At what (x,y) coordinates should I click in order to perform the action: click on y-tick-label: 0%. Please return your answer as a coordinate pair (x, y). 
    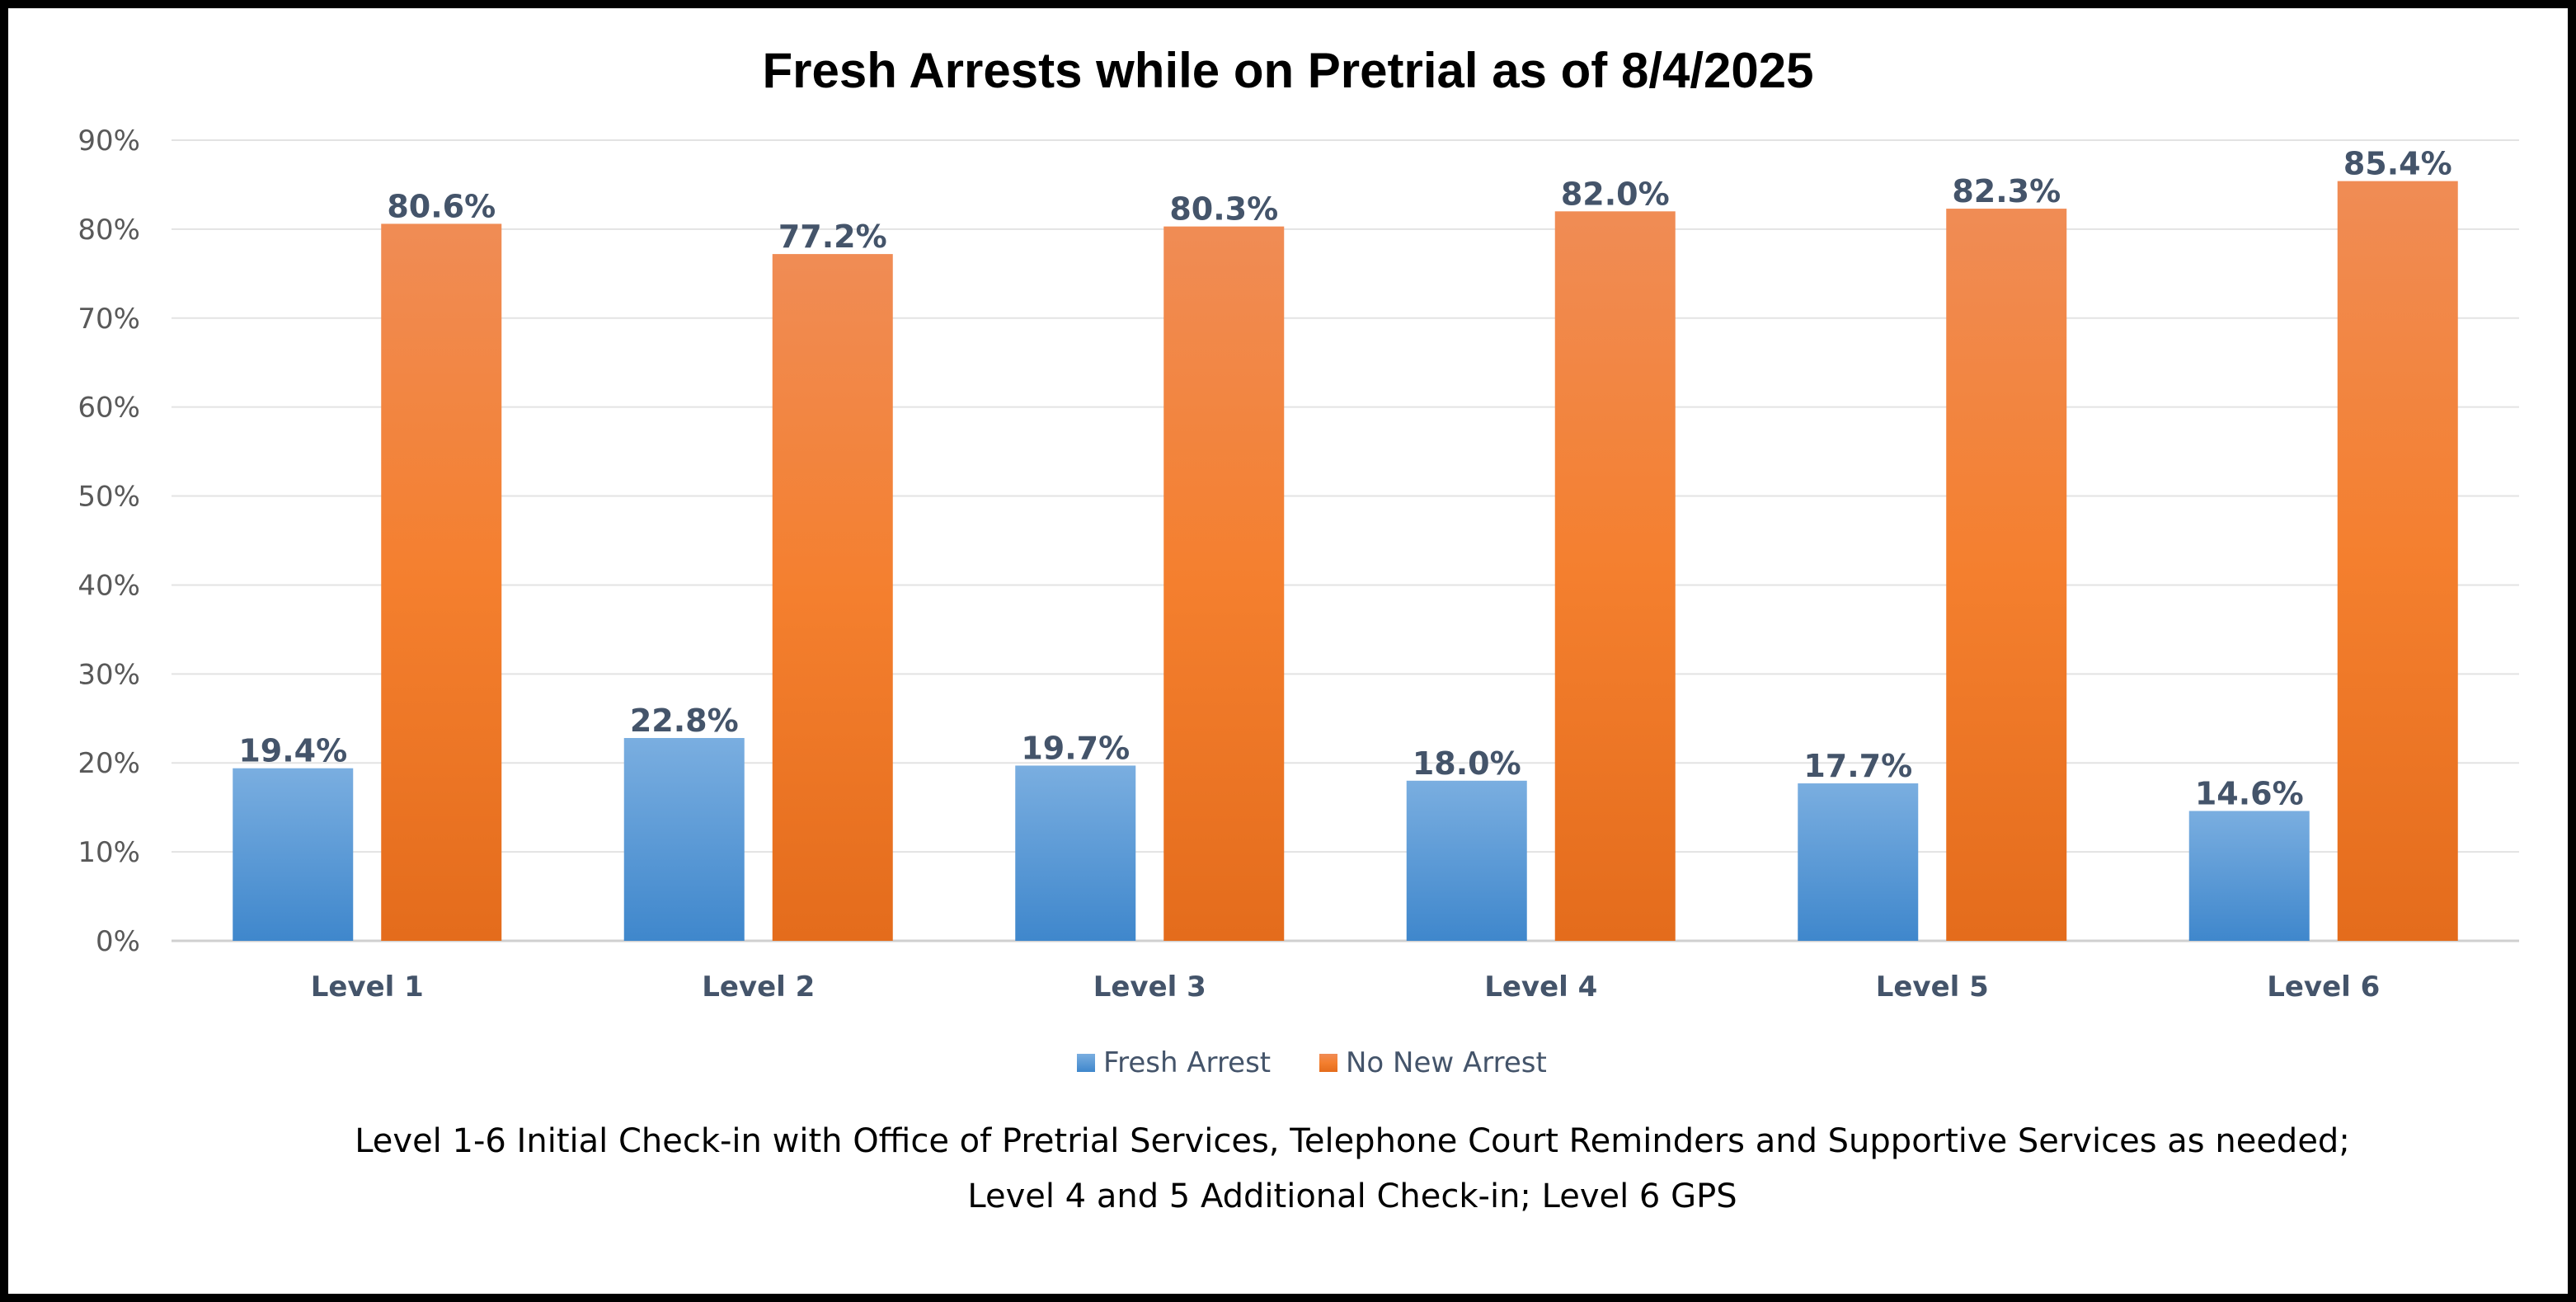
    Looking at the image, I should click on (118, 942).